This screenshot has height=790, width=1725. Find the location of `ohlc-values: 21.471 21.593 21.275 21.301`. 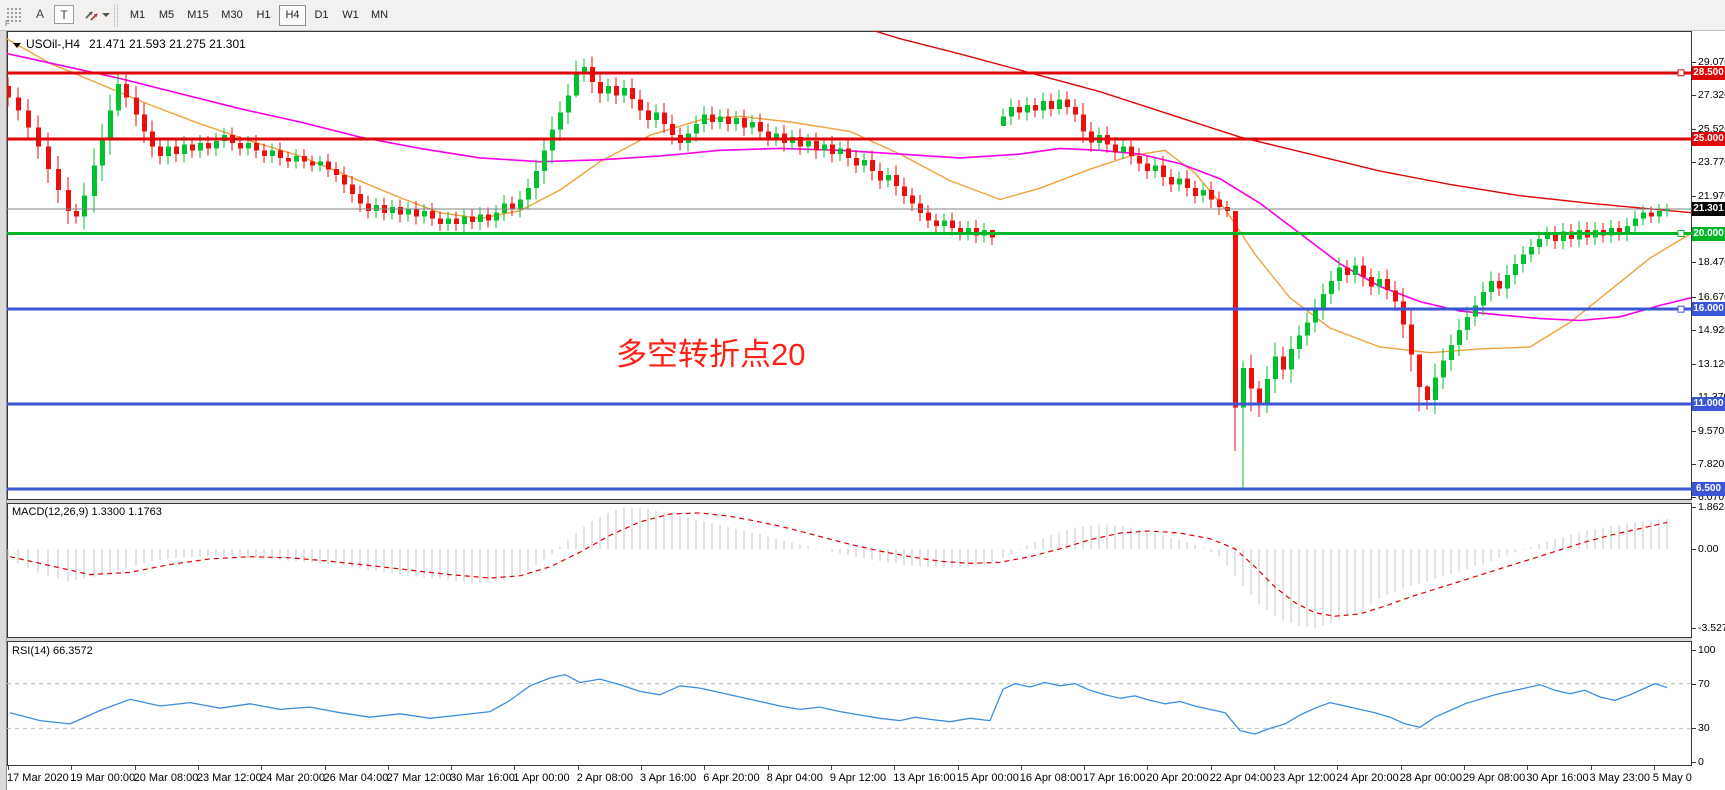

ohlc-values: 21.471 21.593 21.275 21.301 is located at coordinates (167, 44).